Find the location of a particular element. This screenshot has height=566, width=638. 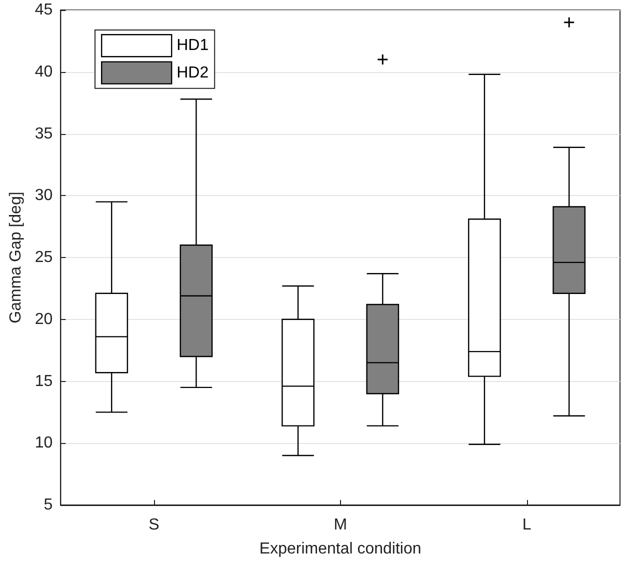

y-tick-label: 25 is located at coordinates (43, 257).